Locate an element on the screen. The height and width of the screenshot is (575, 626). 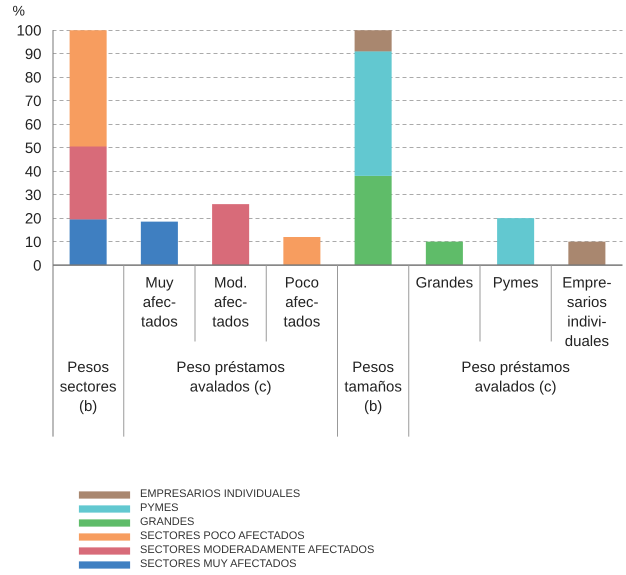
y-tick-label: 10 is located at coordinates (33, 243).